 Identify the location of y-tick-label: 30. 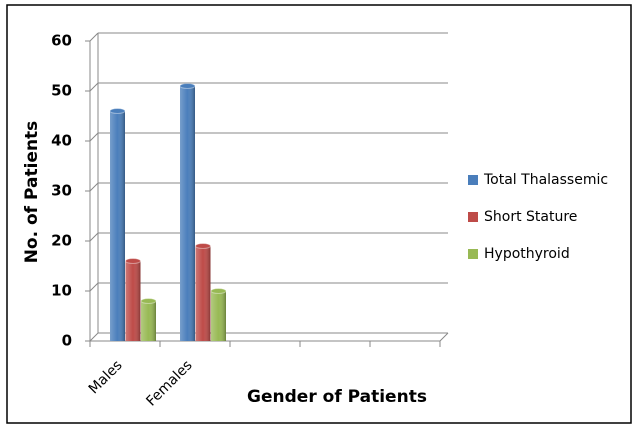
(61, 191).